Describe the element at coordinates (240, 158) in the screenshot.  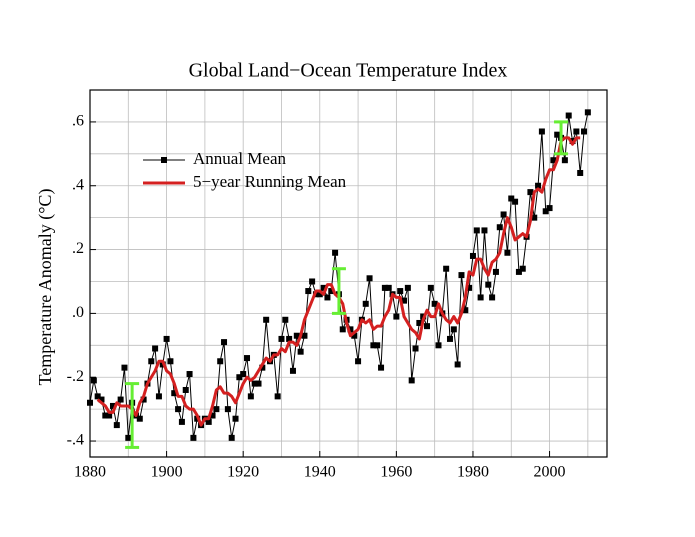
I see `legend-label: Annual Mean` at that location.